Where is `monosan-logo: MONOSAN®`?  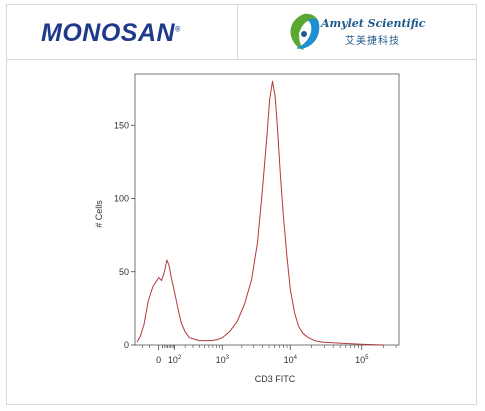 monosan-logo: MONOSAN® is located at coordinates (111, 33).